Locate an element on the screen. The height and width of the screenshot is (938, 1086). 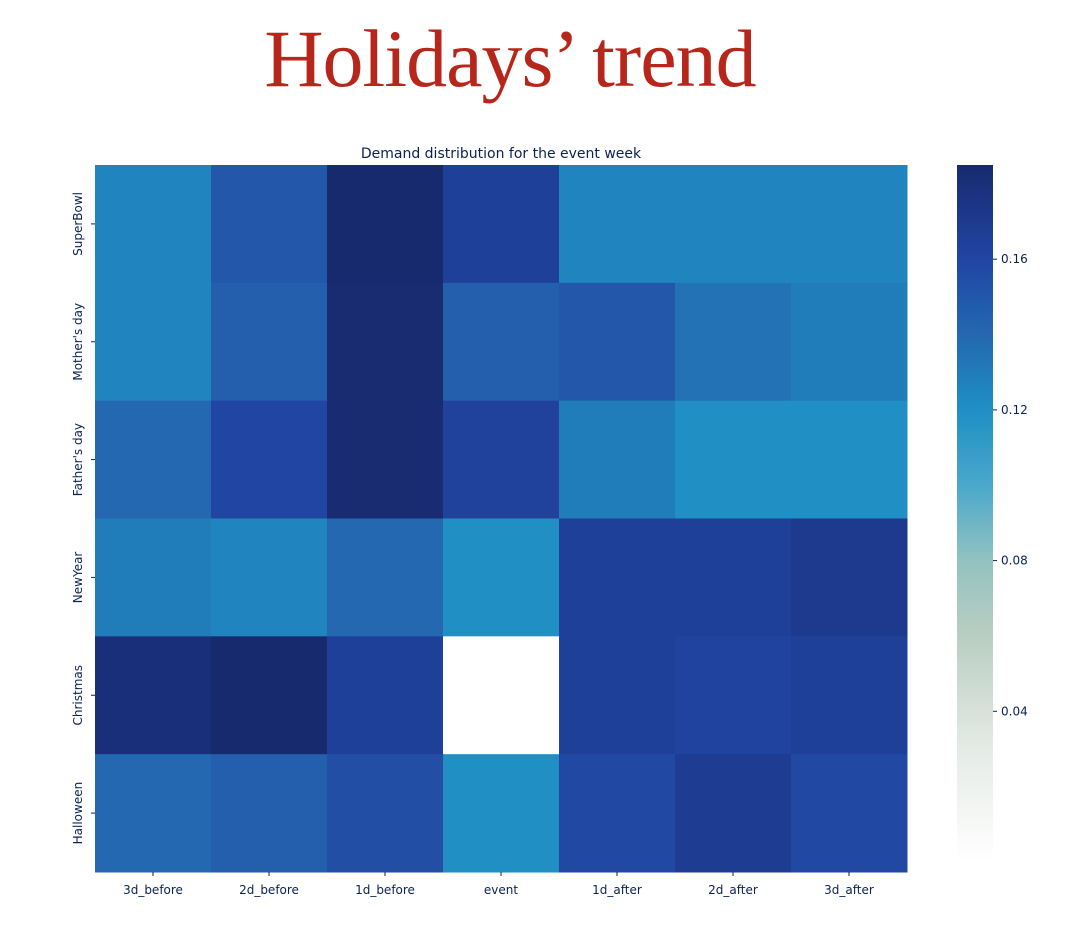
colorbar-gradient is located at coordinates (975, 513).